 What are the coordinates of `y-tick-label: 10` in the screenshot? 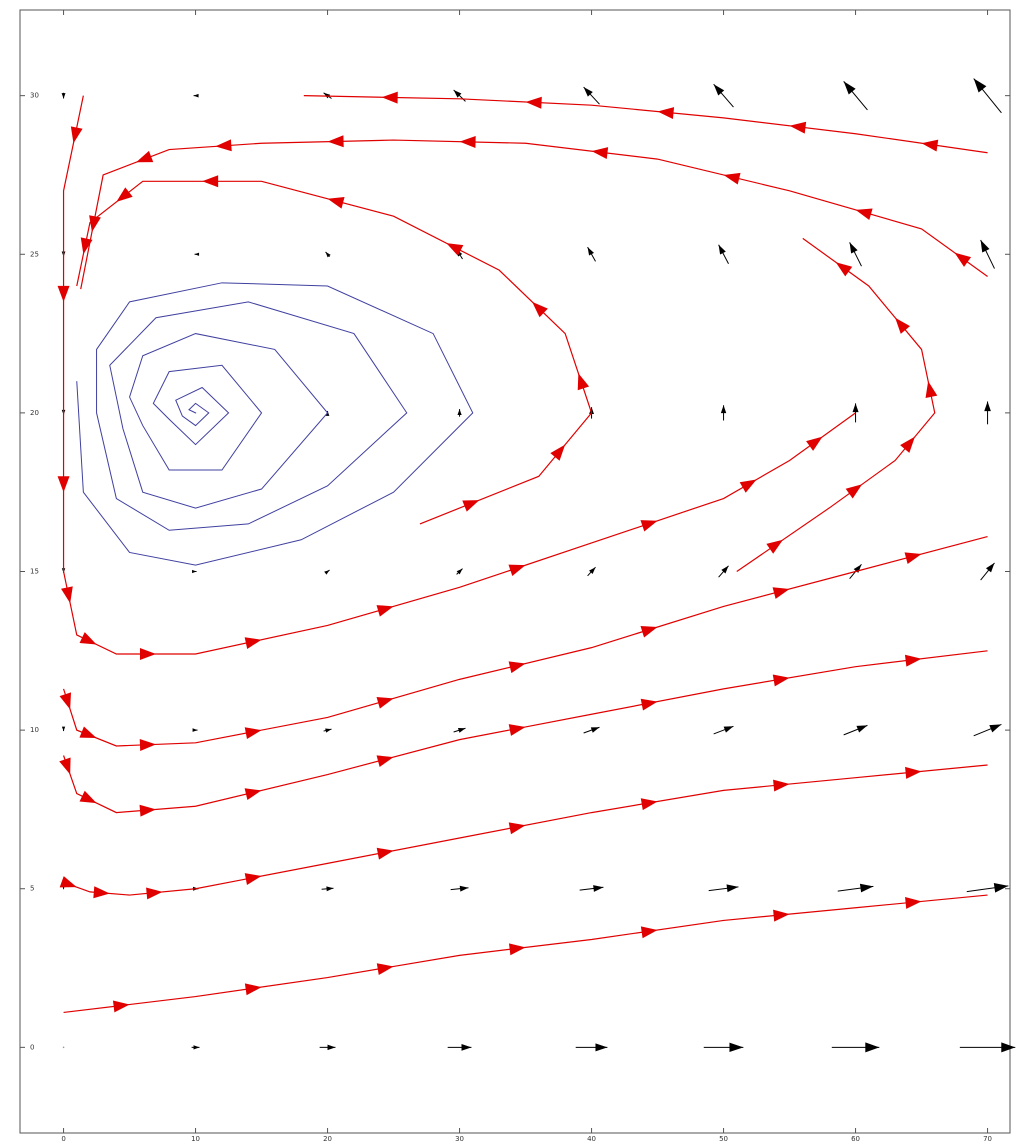 It's located at (34, 730).